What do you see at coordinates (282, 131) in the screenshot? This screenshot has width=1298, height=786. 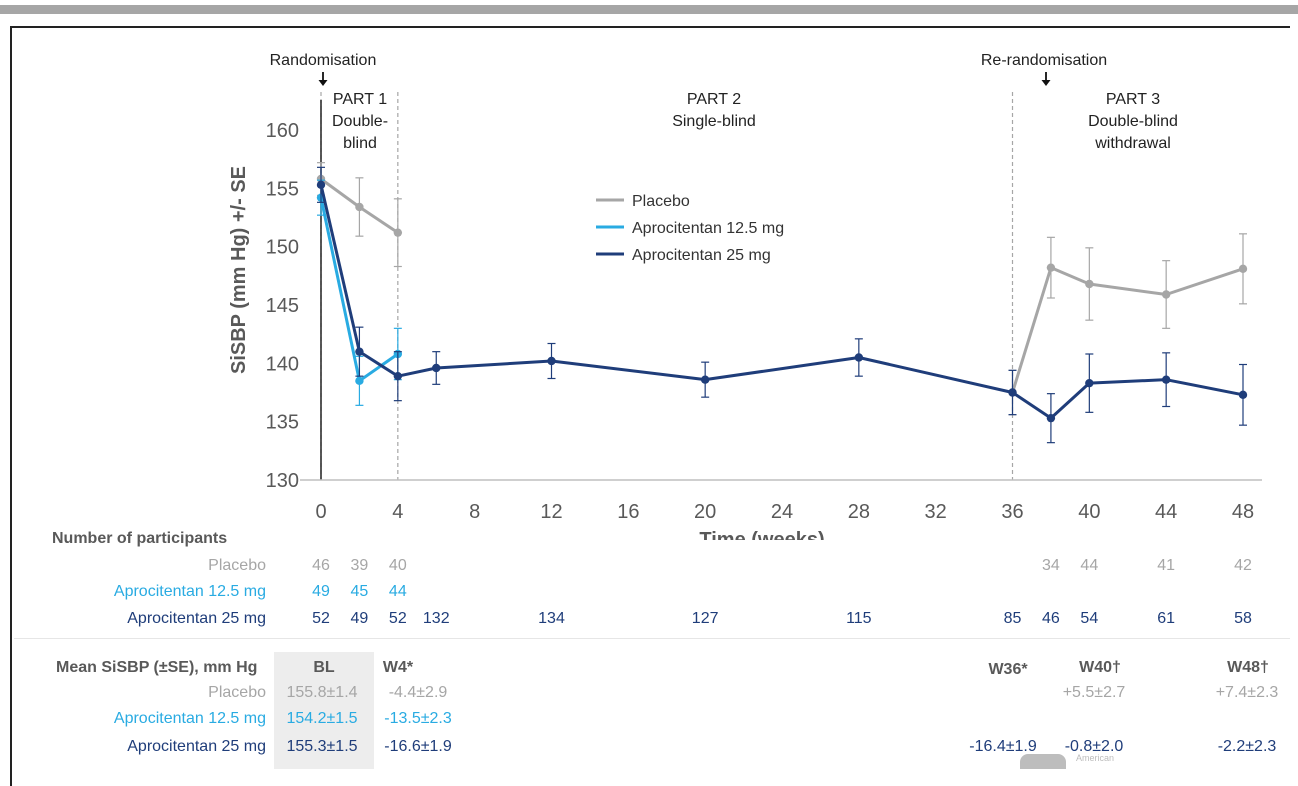 I see `y-tick-label: 160` at bounding box center [282, 131].